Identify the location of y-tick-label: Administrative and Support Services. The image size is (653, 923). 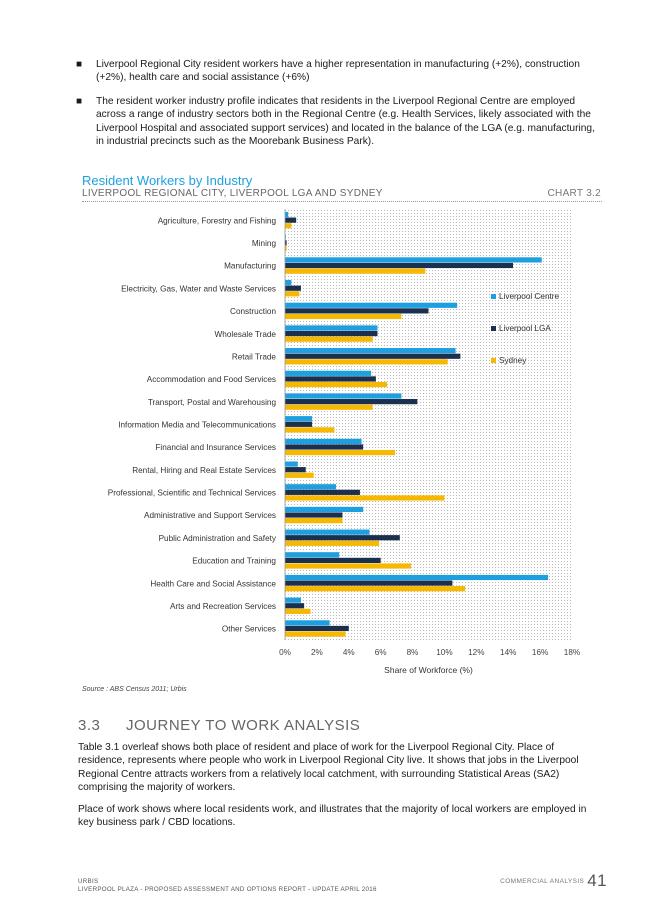
(210, 515).